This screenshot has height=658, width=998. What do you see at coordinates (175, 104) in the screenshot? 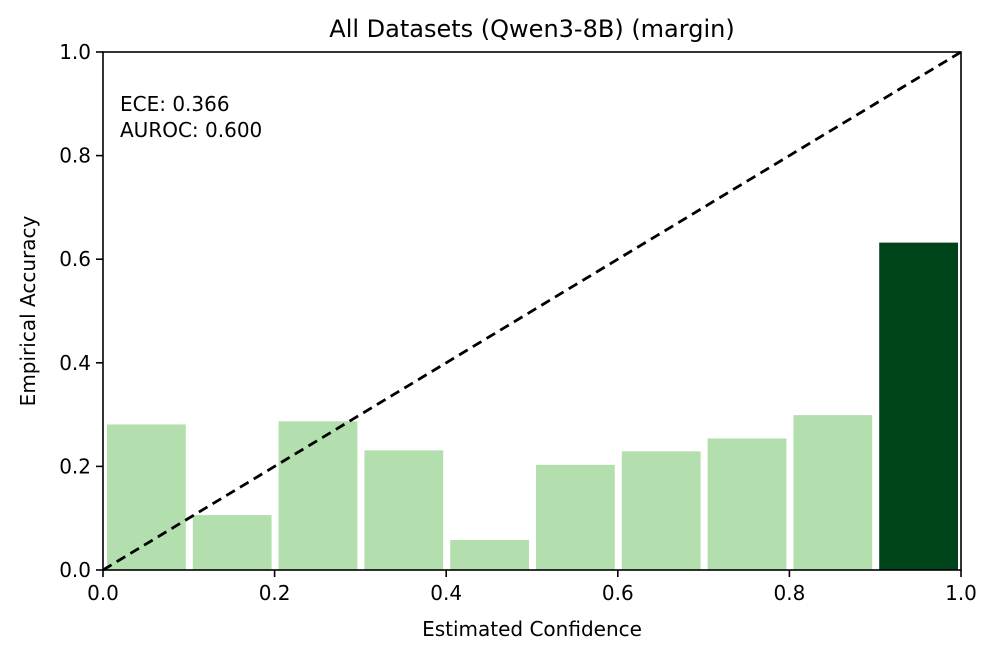
I see `ece-annotation: ECE: 0.366` at bounding box center [175, 104].